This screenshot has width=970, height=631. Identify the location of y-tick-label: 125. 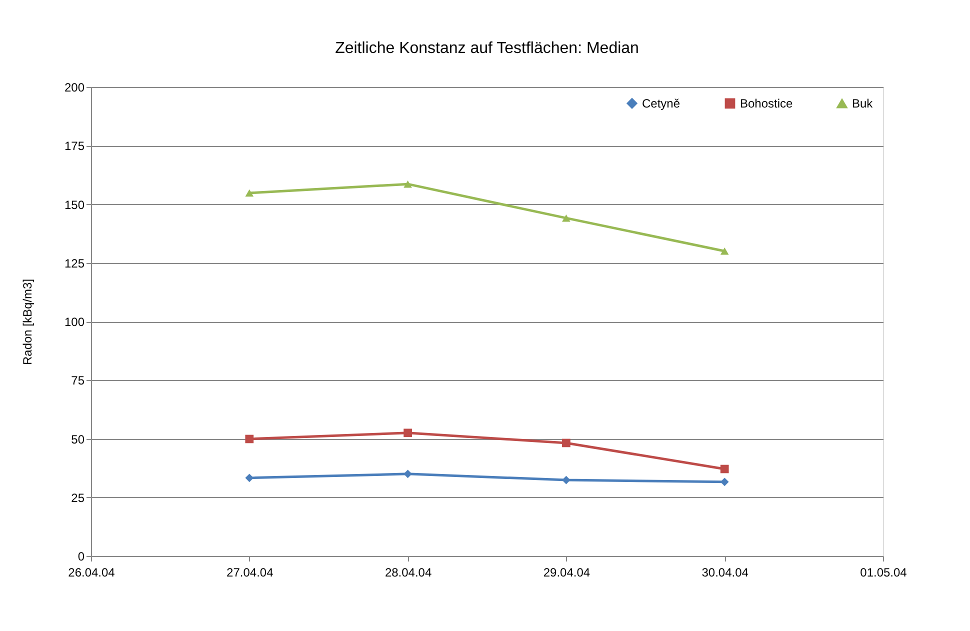
(74, 263).